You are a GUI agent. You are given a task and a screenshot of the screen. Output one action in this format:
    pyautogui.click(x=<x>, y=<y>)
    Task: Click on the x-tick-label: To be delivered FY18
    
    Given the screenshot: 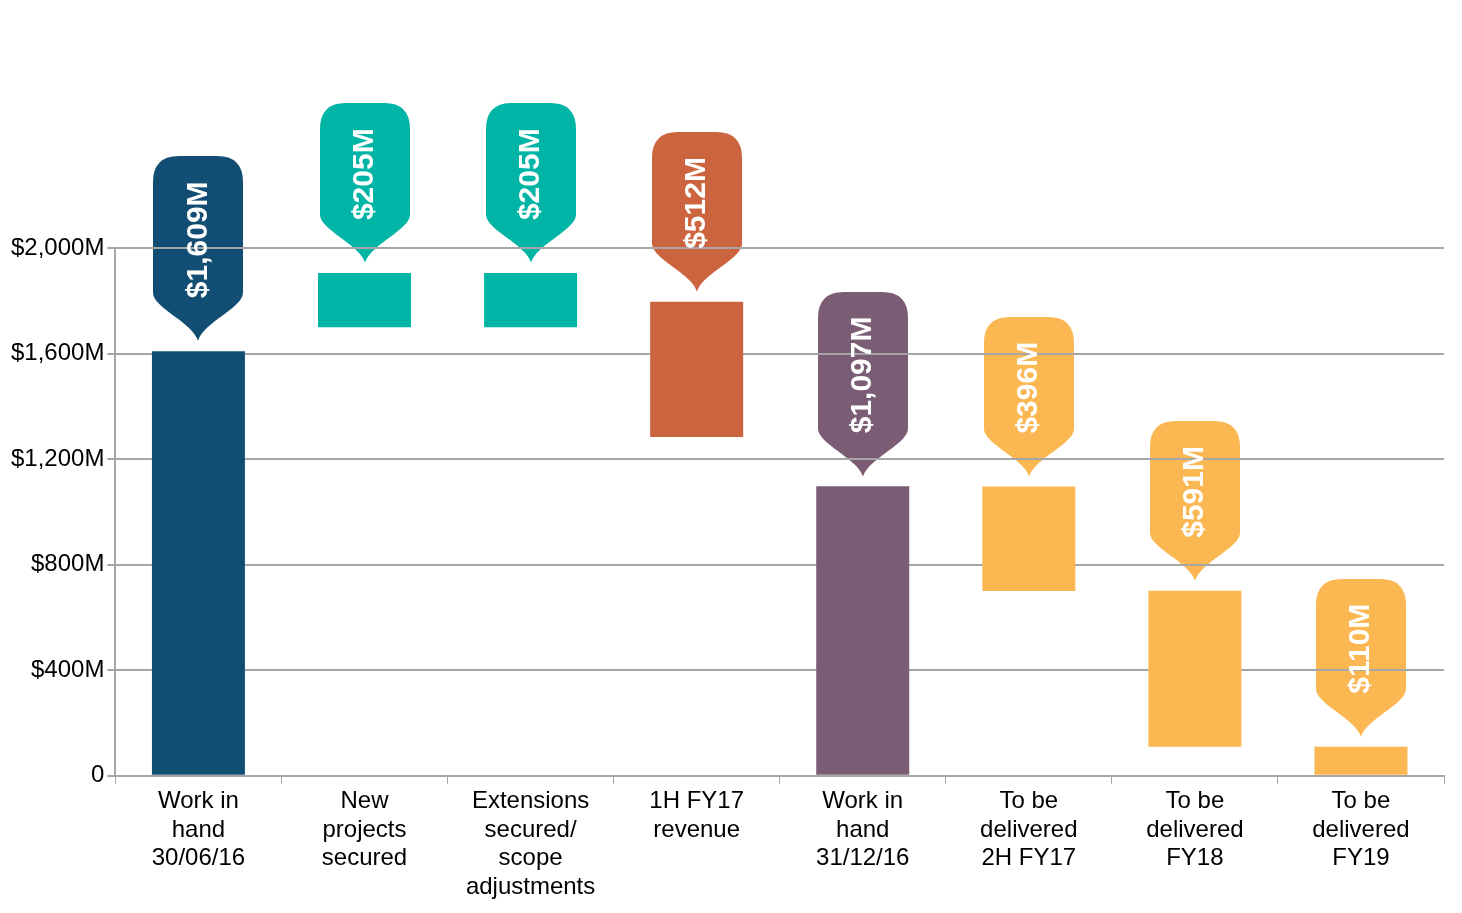 What is the action you would take?
    pyautogui.click(x=1195, y=828)
    